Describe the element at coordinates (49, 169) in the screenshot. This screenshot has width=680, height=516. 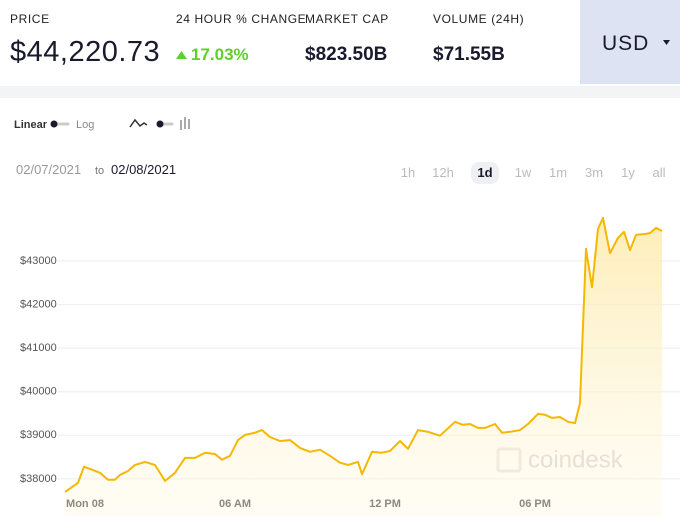
I see `date-from: 02/07/2021` at that location.